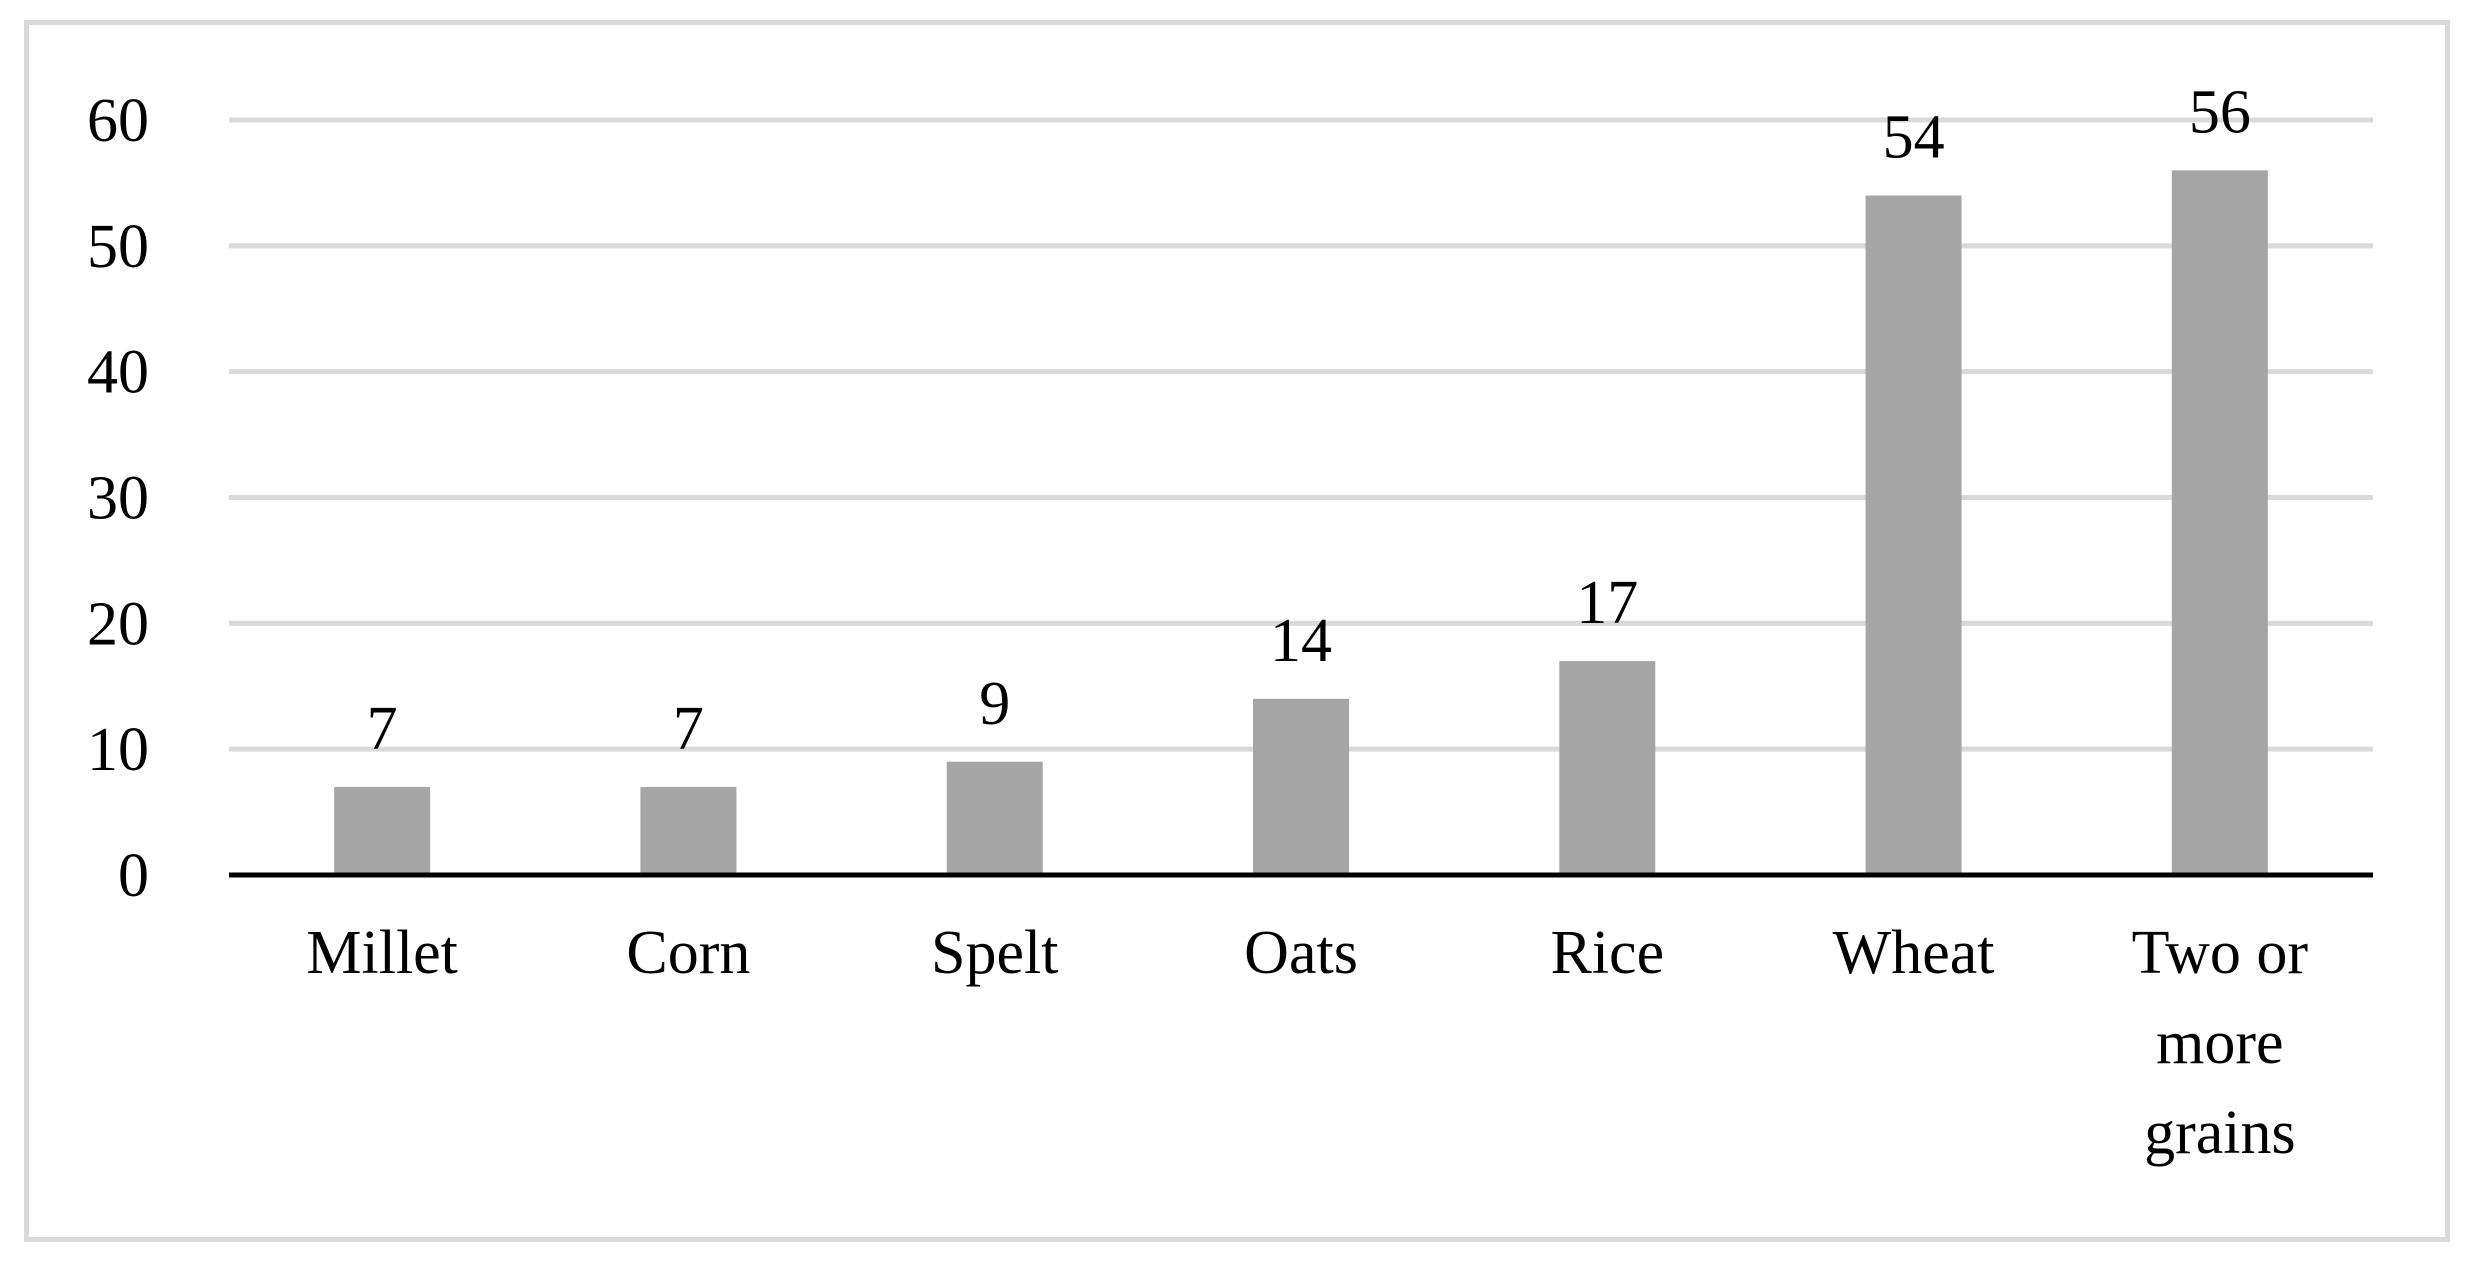 The width and height of the screenshot is (2479, 1266). I want to click on data-label: 14, so click(1301, 641).